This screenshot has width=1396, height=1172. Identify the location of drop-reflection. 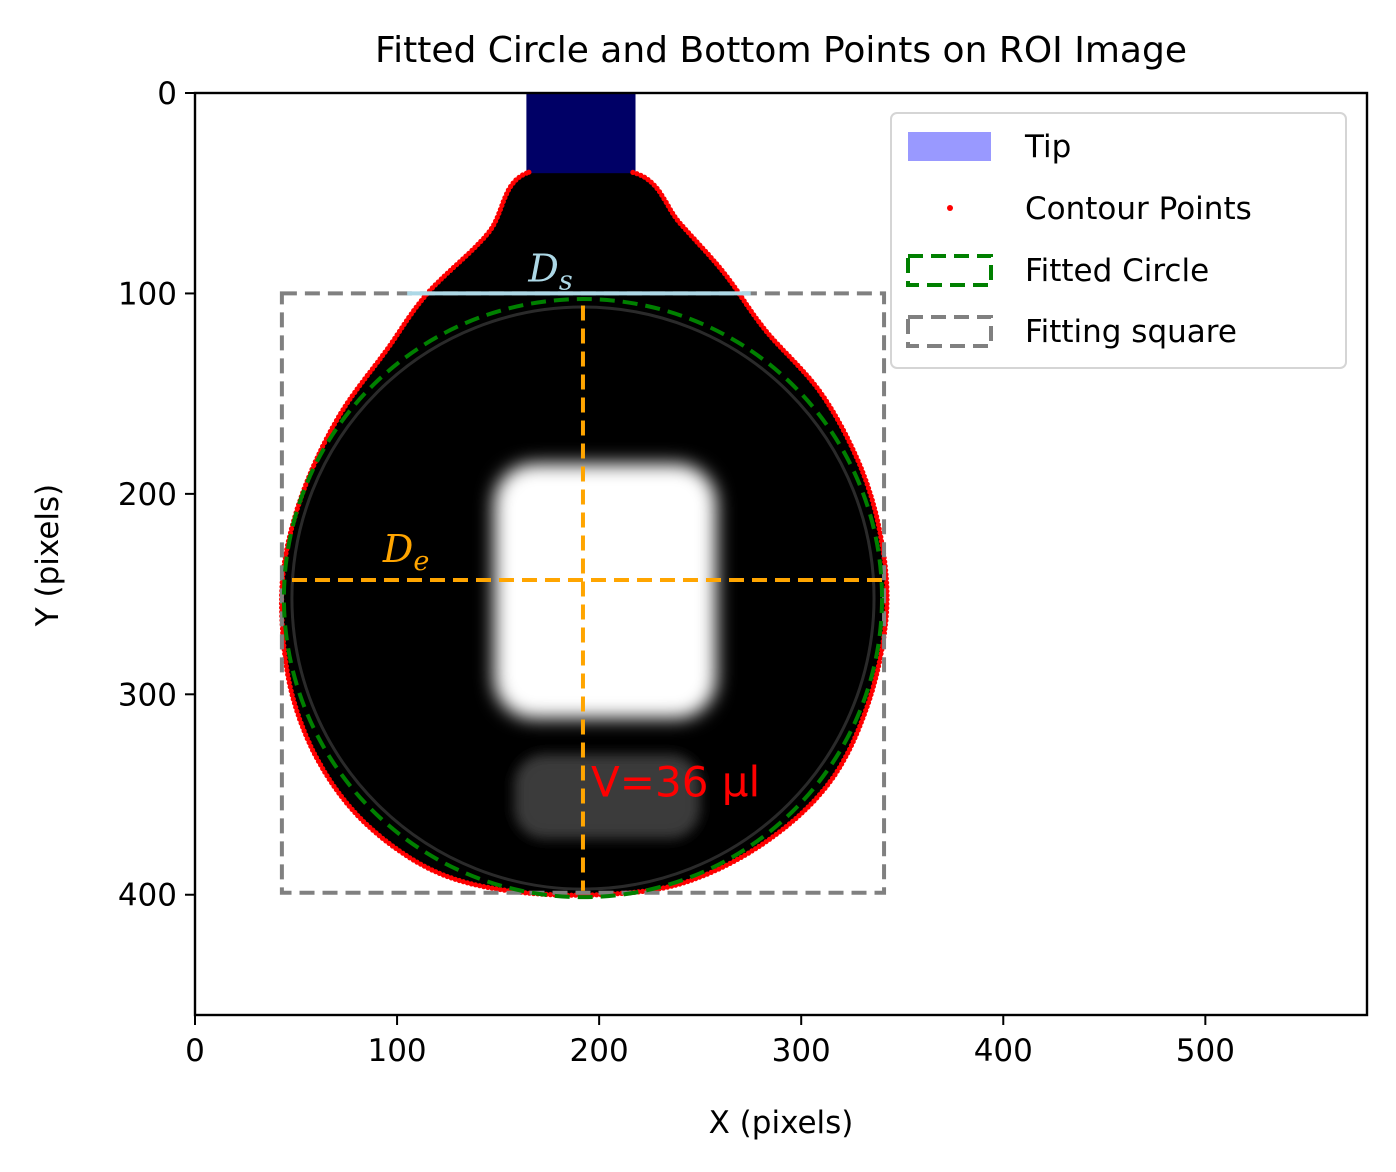
(607, 796).